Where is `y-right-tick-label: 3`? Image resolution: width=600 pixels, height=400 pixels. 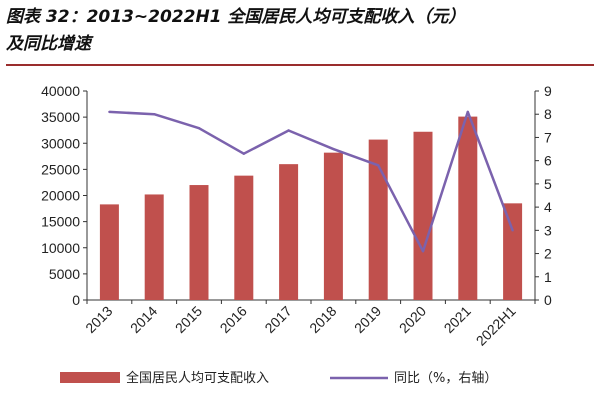
y-right-tick-label: 3 is located at coordinates (548, 230).